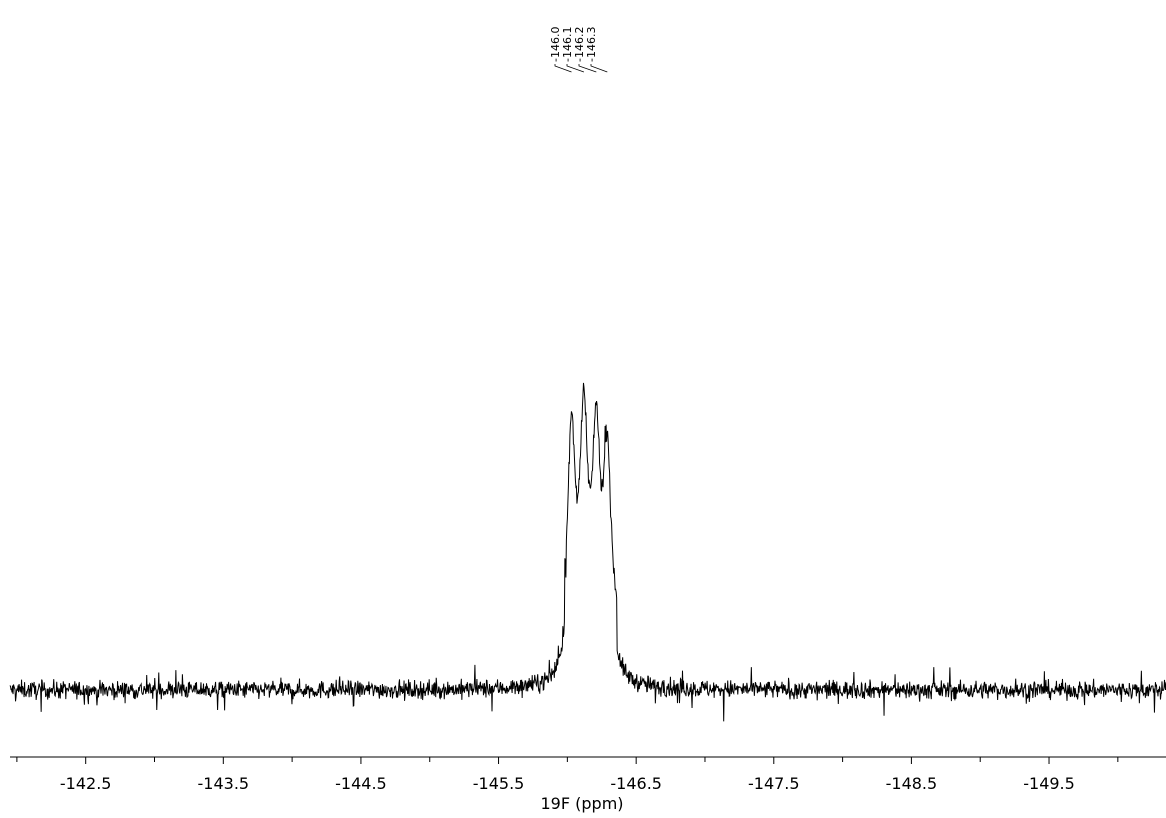 This screenshot has height=818, width=1166. I want to click on x-tick-label: -144.5, so click(361, 783).